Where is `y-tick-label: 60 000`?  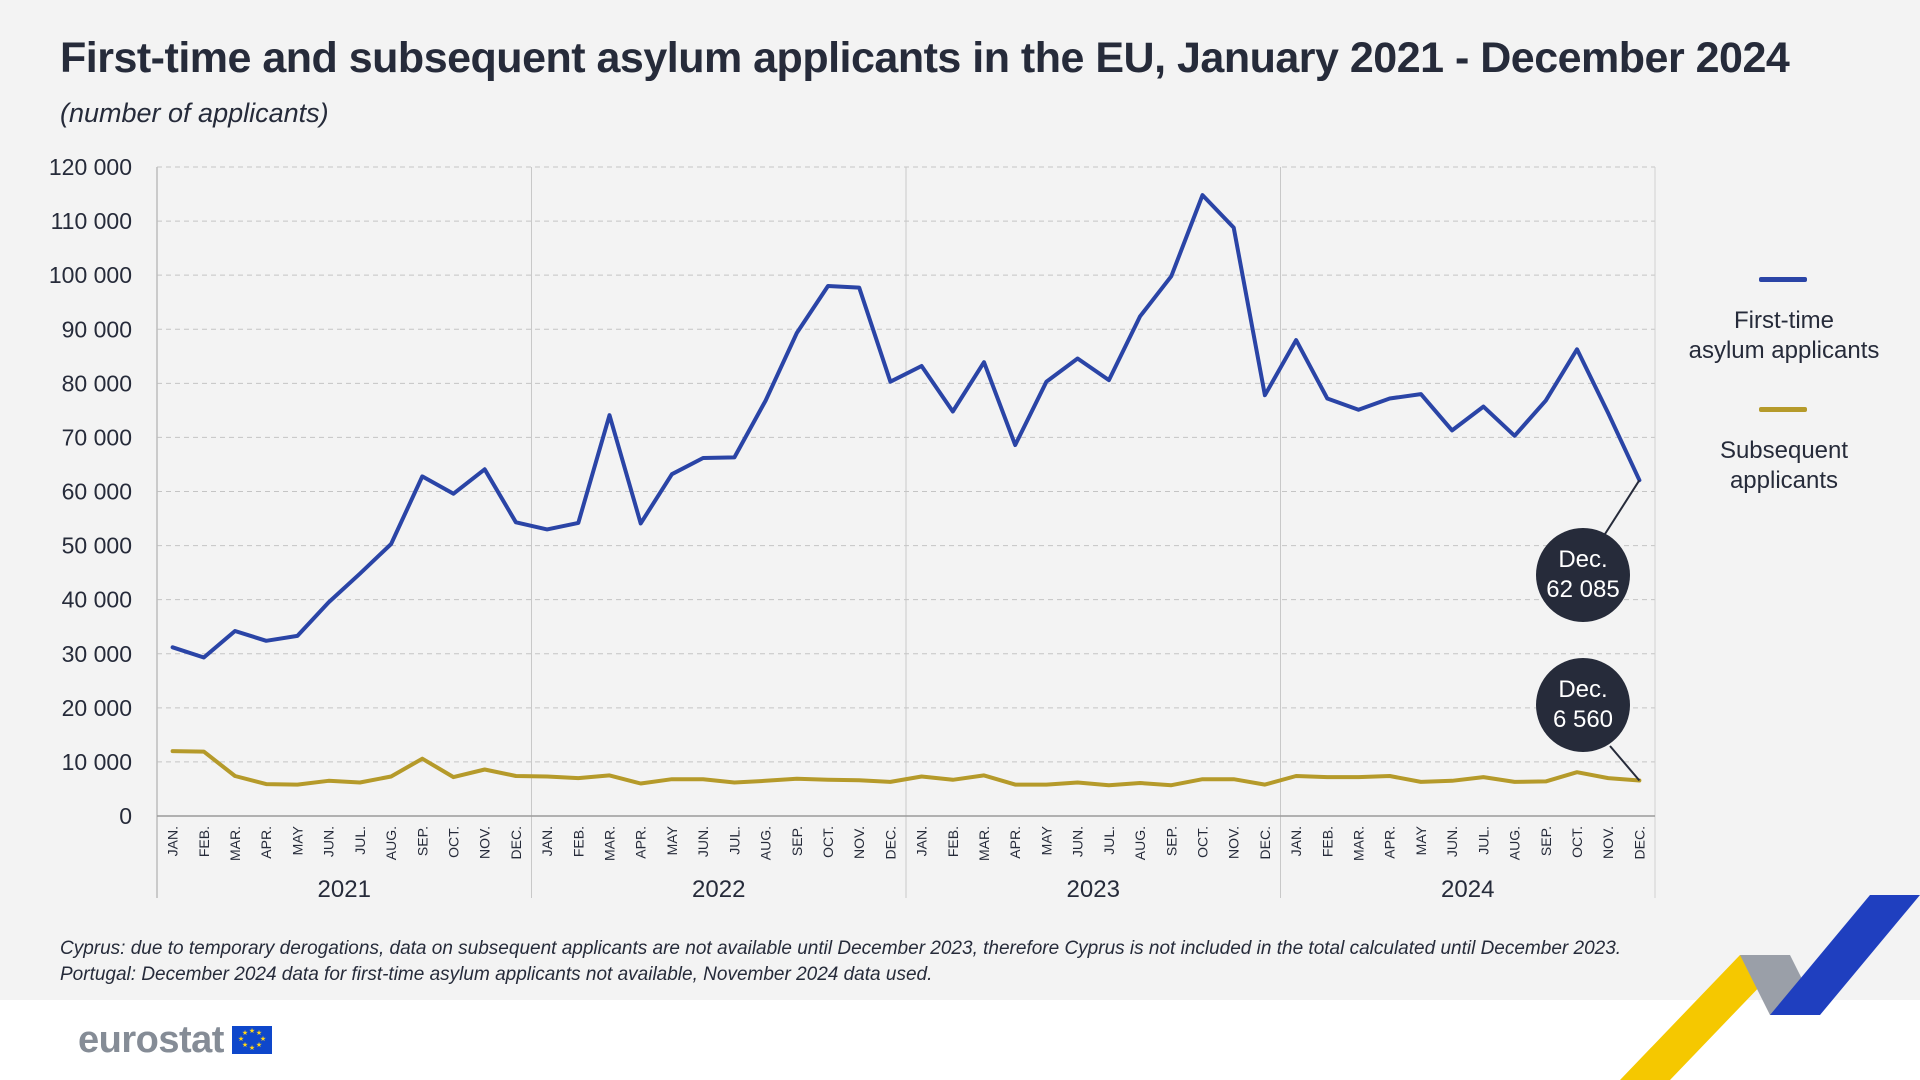 y-tick-label: 60 000 is located at coordinates (97, 492).